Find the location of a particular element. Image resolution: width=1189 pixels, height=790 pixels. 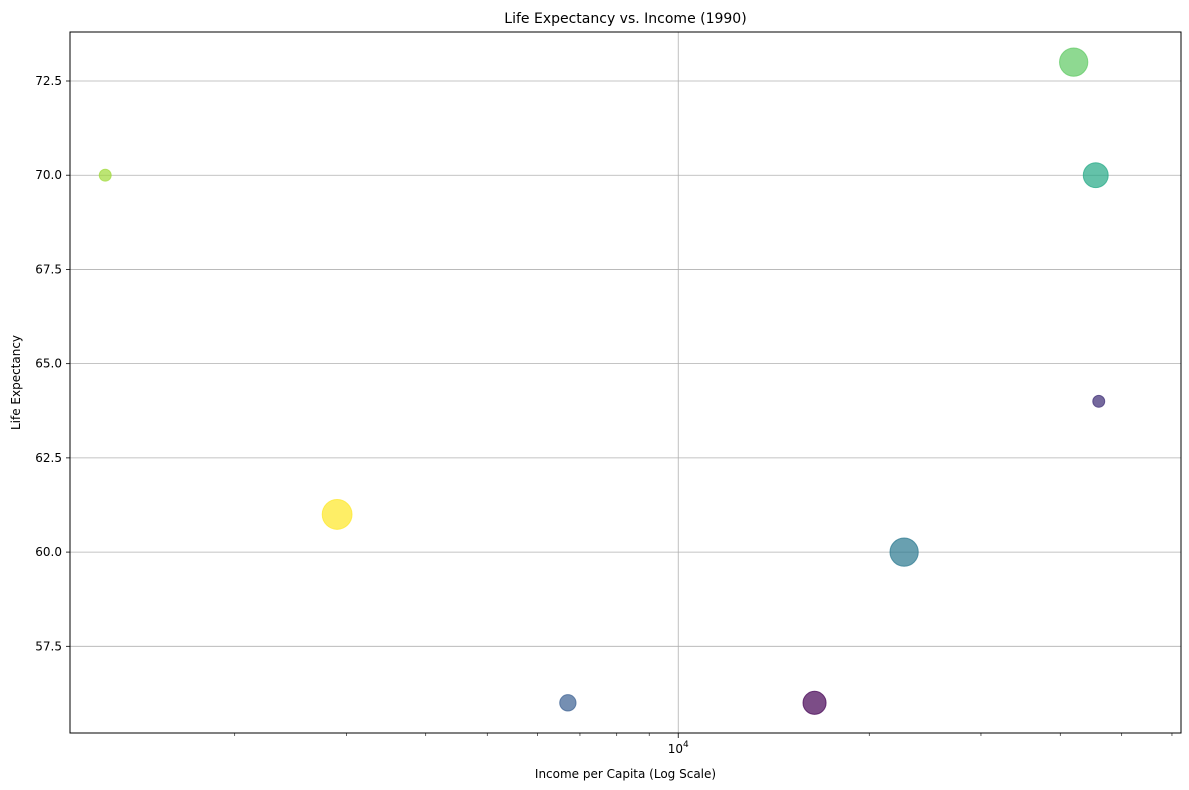

chart-title: Life Expectancy vs. Income (1990) is located at coordinates (625, 19).